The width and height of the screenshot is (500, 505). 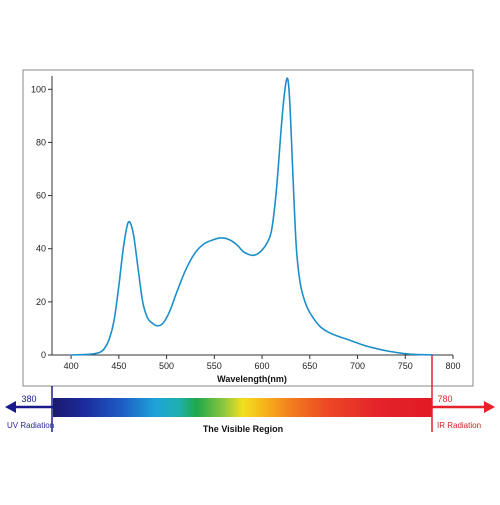 What do you see at coordinates (243, 429) in the screenshot?
I see `visible-region-title: The Visible Region` at bounding box center [243, 429].